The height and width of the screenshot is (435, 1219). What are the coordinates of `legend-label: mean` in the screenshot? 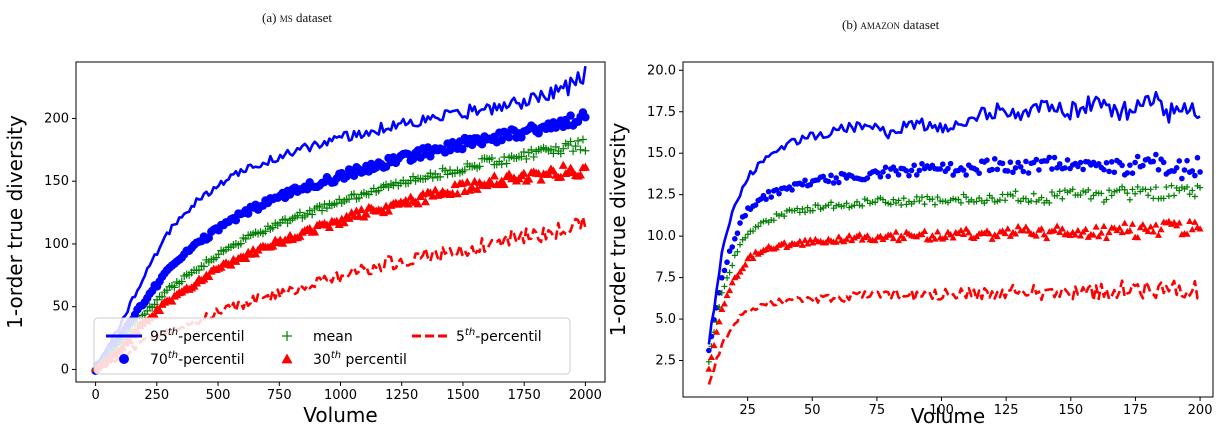 It's located at (333, 337).